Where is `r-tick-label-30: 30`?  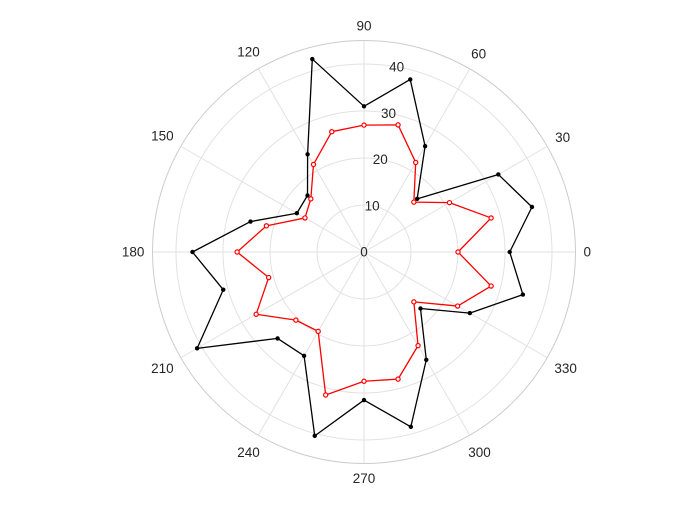 r-tick-label-30: 30 is located at coordinates (388, 113).